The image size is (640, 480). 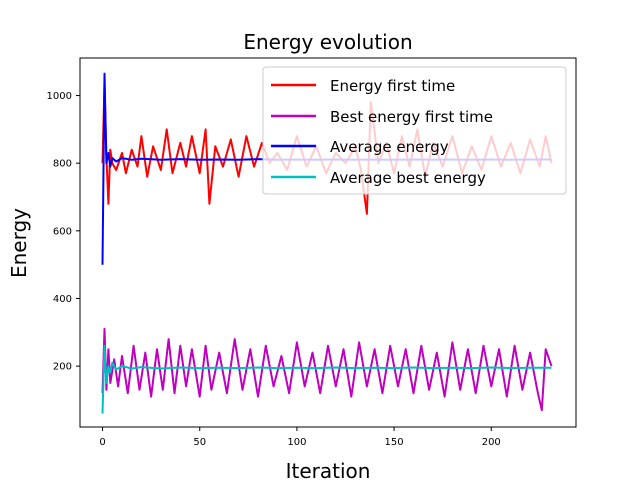 What do you see at coordinates (392, 86) in the screenshot?
I see `legend-label-energy-first-time: Energy first time` at bounding box center [392, 86].